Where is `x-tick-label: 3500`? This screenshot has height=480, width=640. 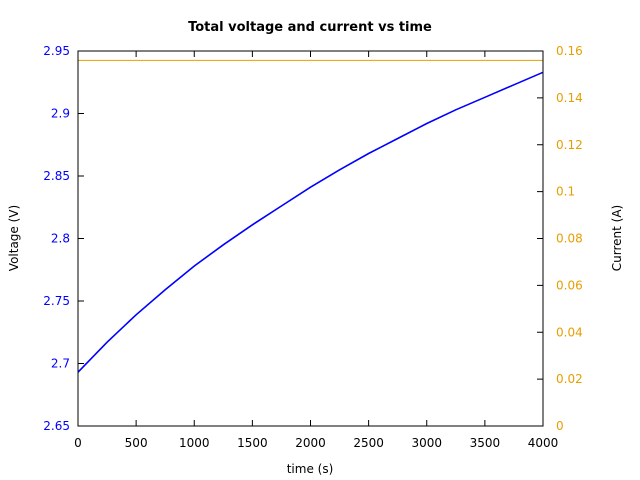
x-tick-label: 3500 is located at coordinates (485, 443).